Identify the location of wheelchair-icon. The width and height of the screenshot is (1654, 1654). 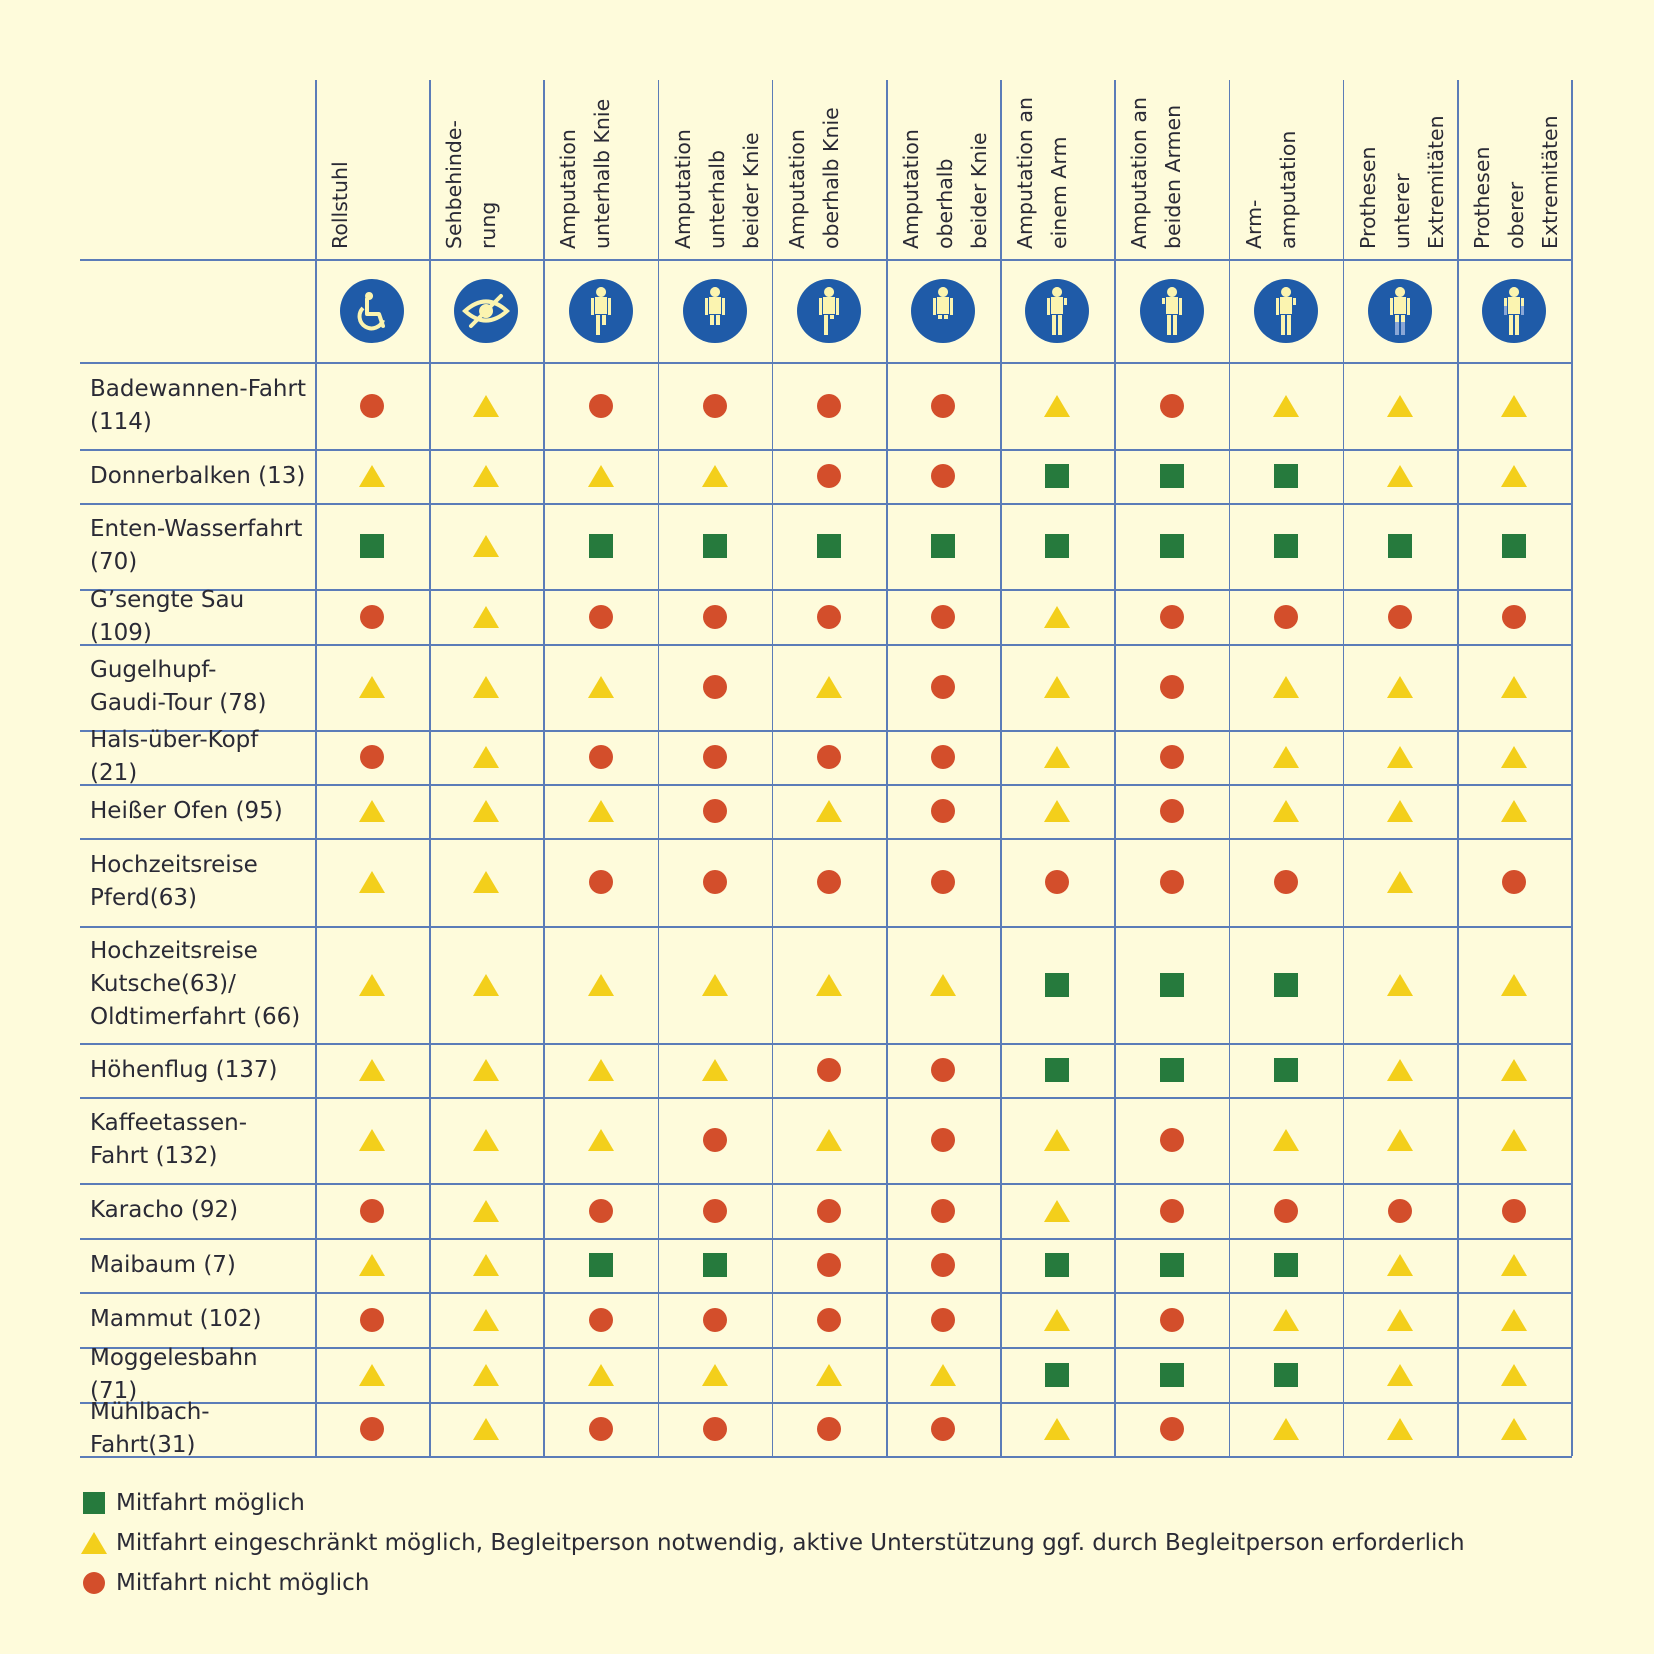
(372, 311).